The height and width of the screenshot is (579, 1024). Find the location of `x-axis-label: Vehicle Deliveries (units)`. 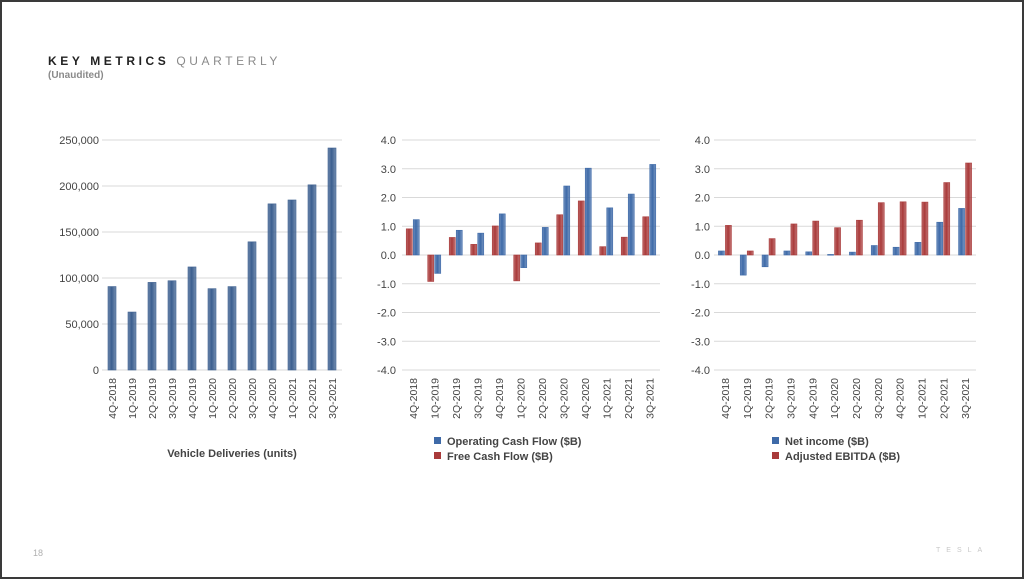

x-axis-label: Vehicle Deliveries (units) is located at coordinates (232, 454).